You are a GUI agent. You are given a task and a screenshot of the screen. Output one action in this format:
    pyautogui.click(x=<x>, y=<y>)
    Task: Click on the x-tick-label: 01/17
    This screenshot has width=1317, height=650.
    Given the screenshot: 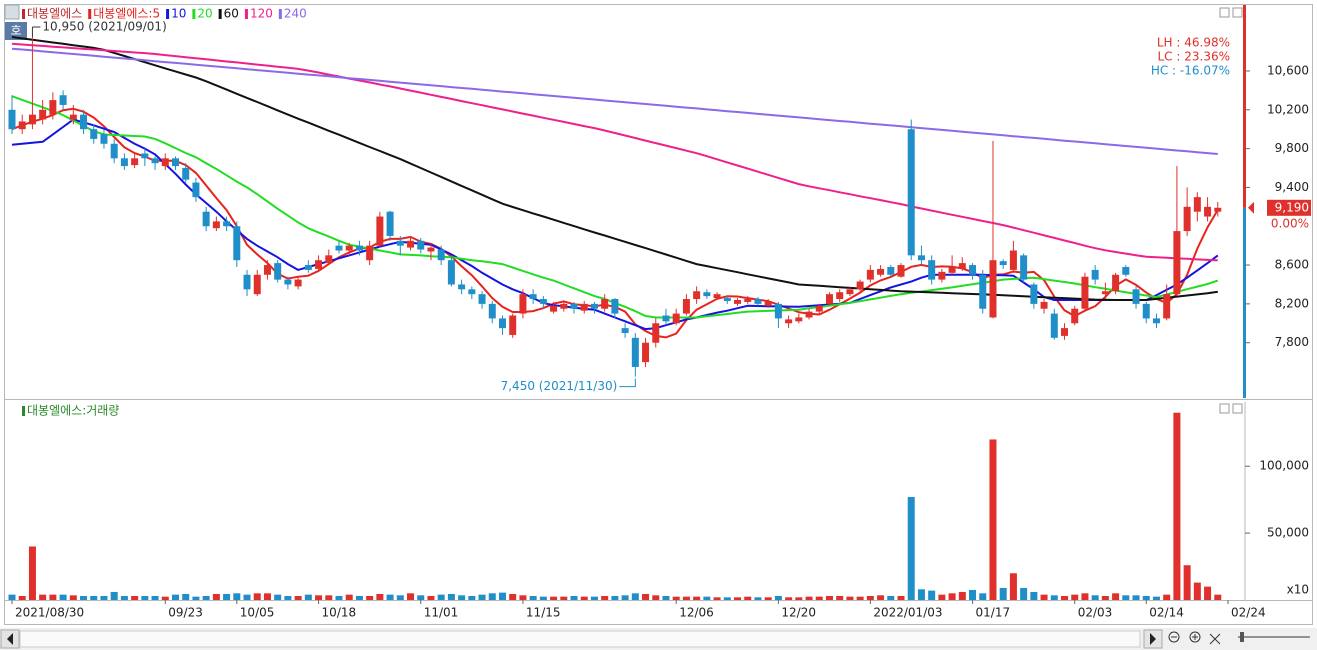 What is the action you would take?
    pyautogui.click(x=993, y=613)
    